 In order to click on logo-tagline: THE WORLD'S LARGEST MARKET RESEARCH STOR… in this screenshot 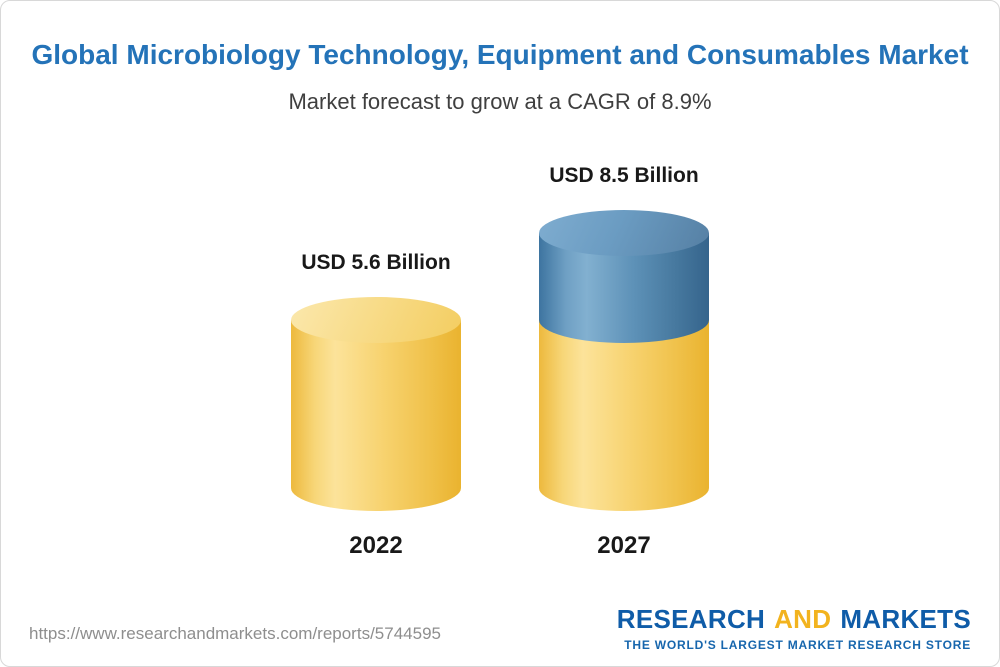, I will do `click(797, 645)`.